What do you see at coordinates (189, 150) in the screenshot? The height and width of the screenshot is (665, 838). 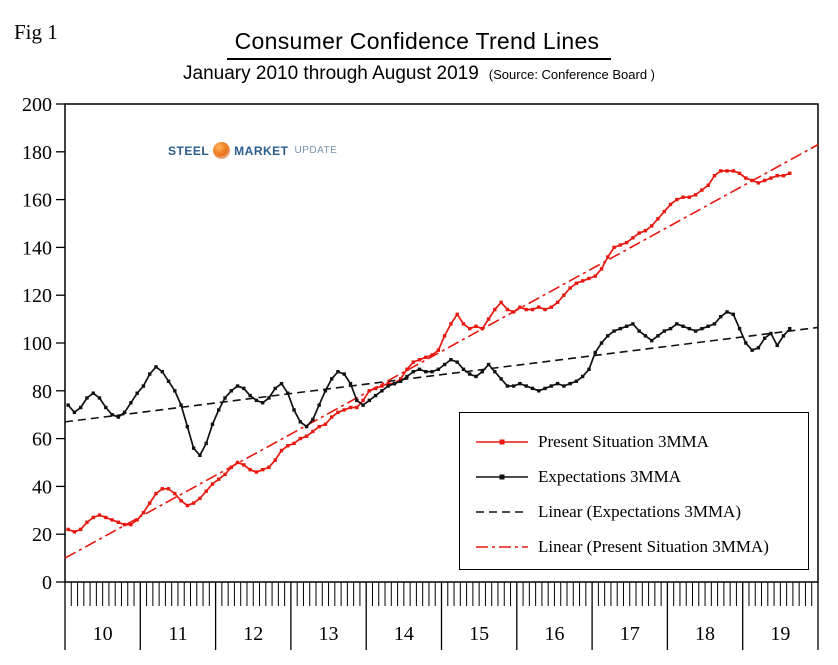 I see `logo-steel-text: STEEL` at bounding box center [189, 150].